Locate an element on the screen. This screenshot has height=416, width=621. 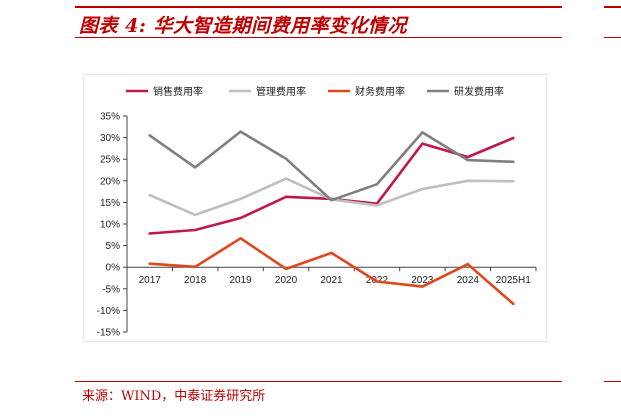
title-underline is located at coordinates (318, 37).